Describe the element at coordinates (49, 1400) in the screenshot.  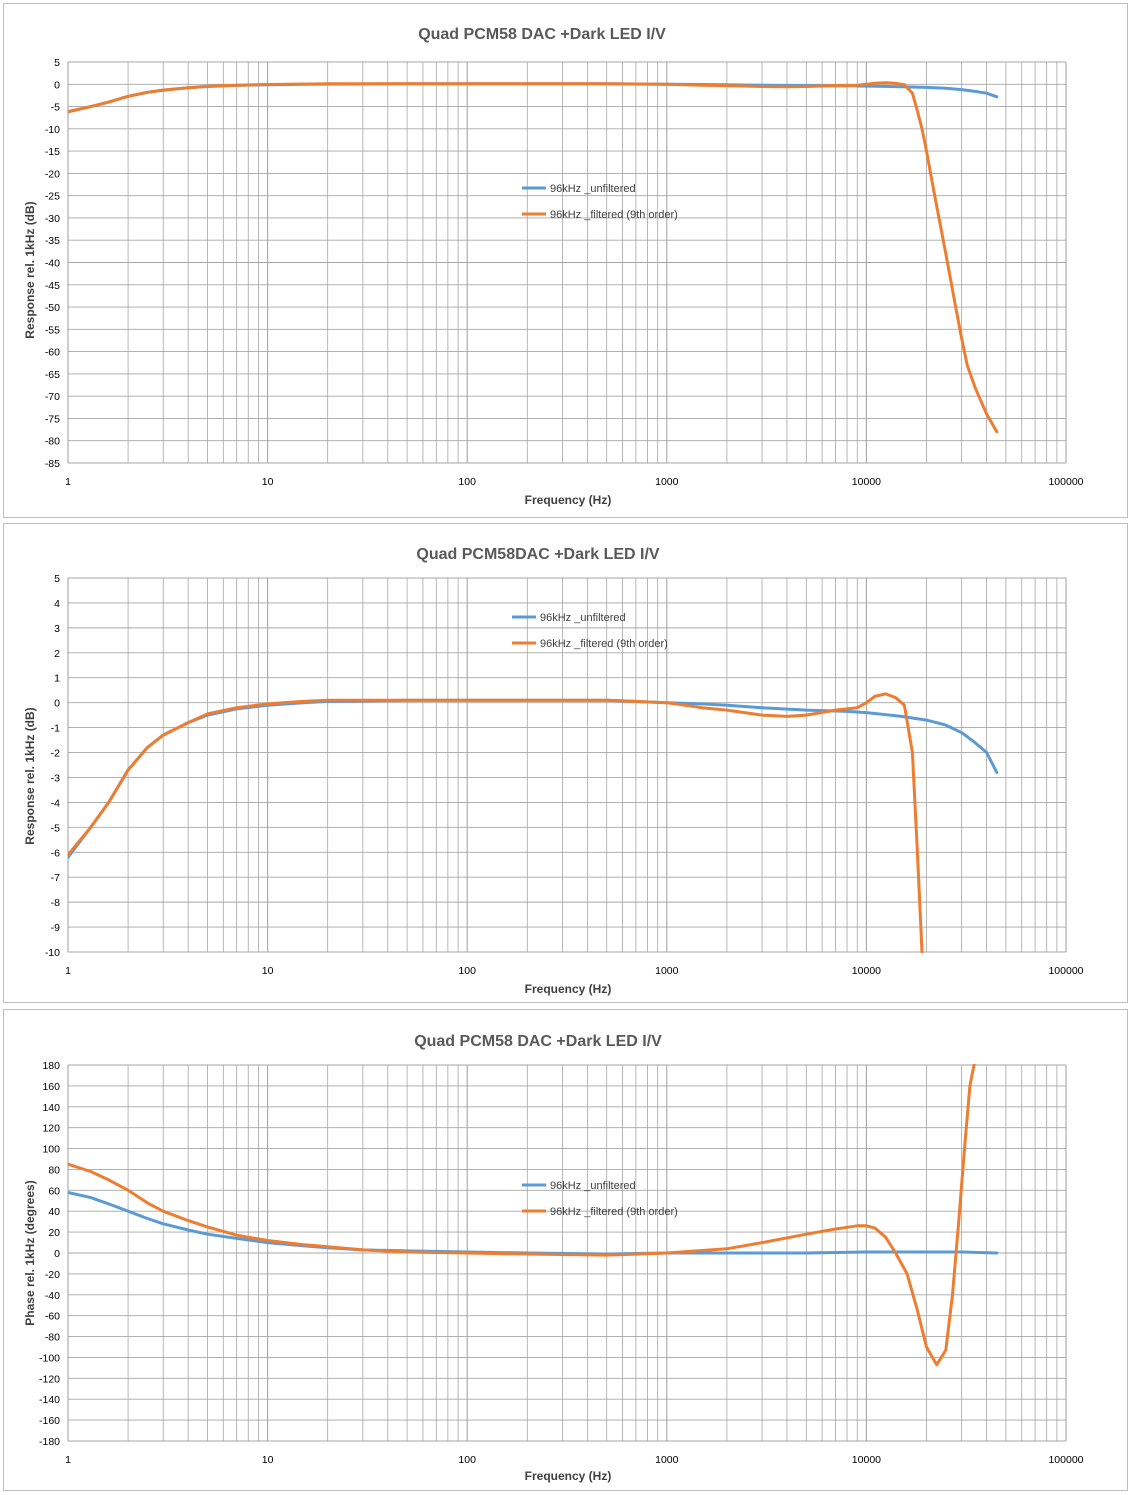
I see `y-tick-label: -140` at that location.